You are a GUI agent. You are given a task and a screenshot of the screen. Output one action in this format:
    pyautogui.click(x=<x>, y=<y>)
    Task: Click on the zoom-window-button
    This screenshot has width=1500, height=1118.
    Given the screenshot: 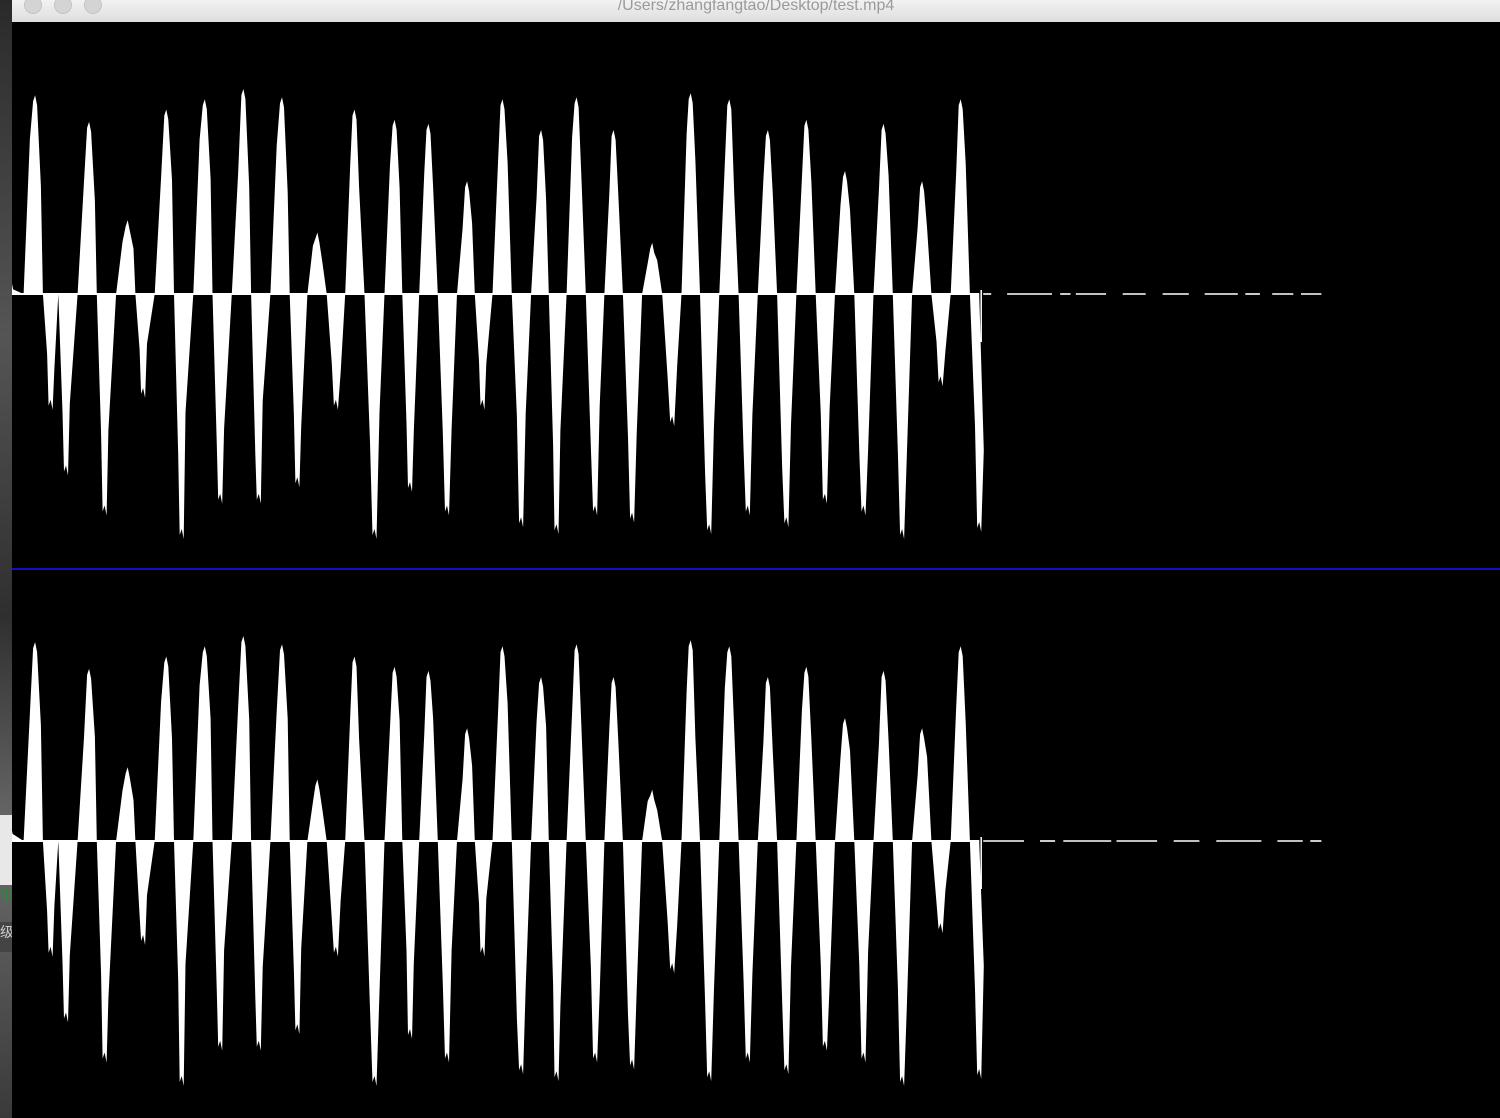 What is the action you would take?
    pyautogui.click(x=93, y=7)
    